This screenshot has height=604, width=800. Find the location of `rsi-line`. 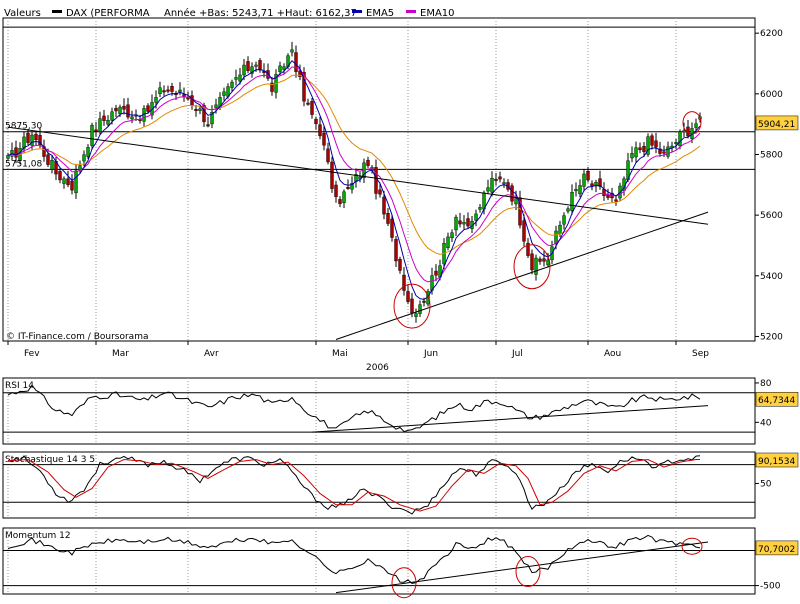

rsi-line is located at coordinates (354, 408).